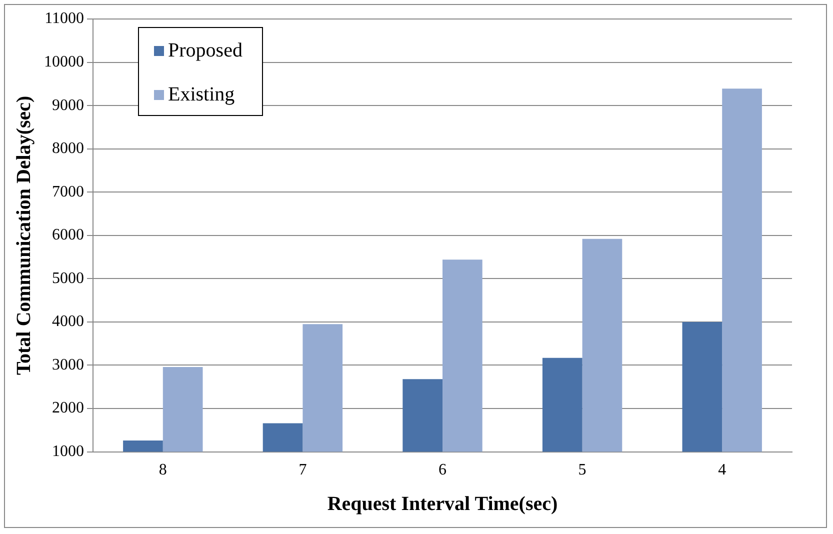 Image resolution: width=833 pixels, height=534 pixels. I want to click on y-tick-label: 6000, so click(68, 235).